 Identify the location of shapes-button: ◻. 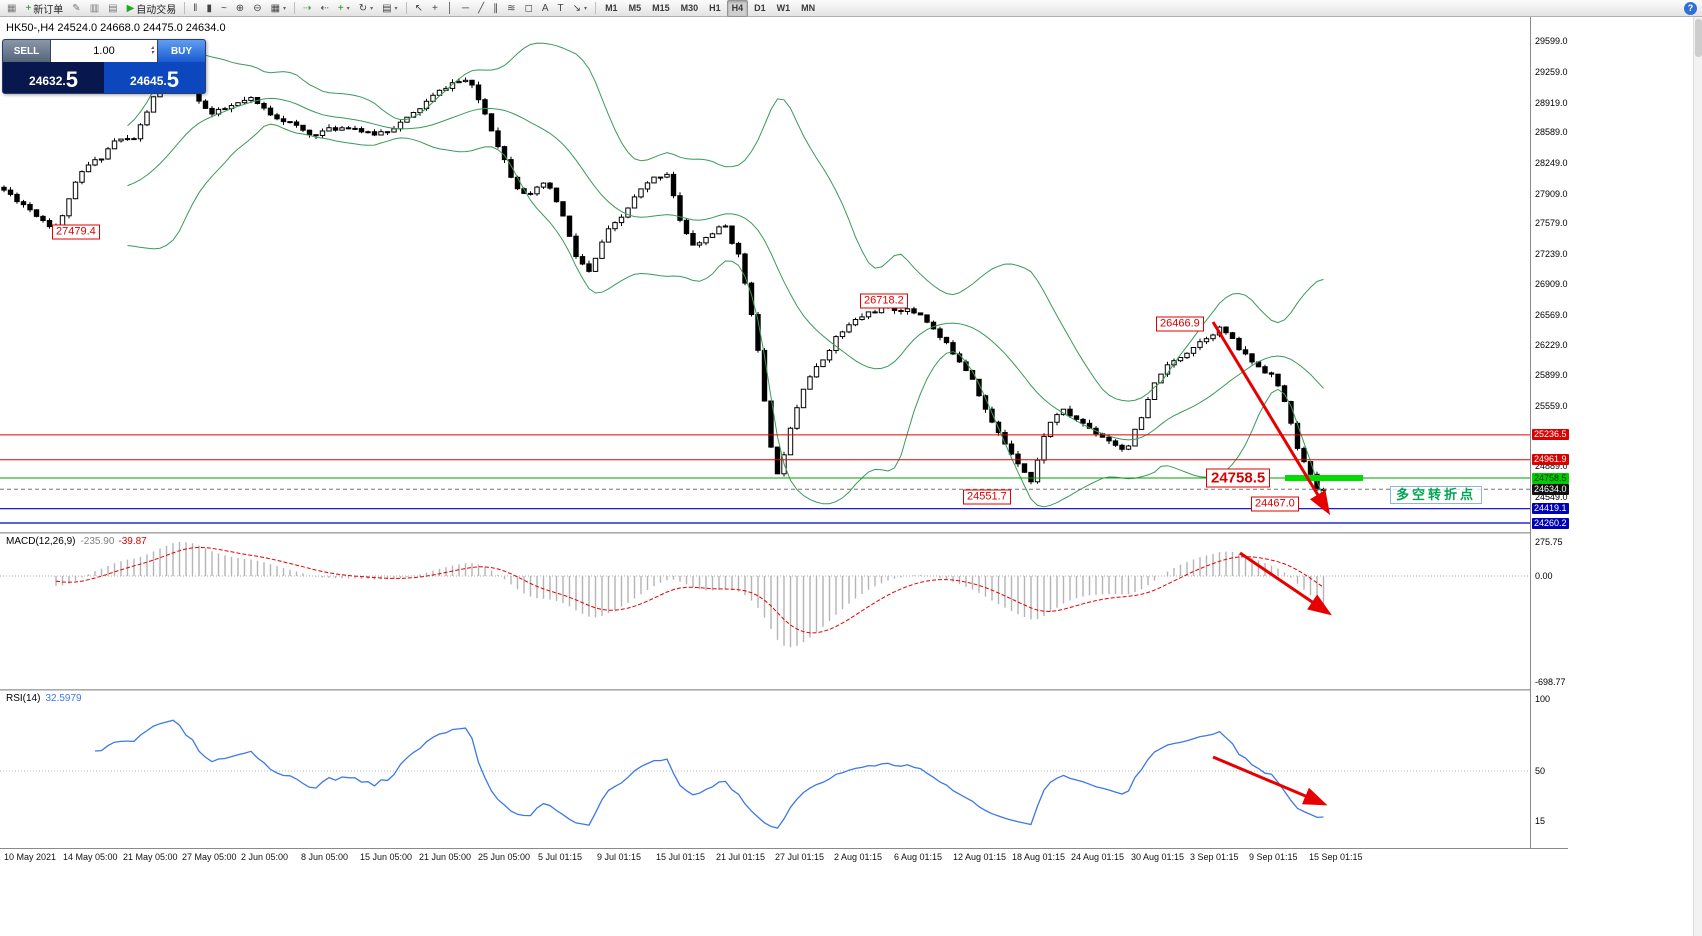
(529, 8).